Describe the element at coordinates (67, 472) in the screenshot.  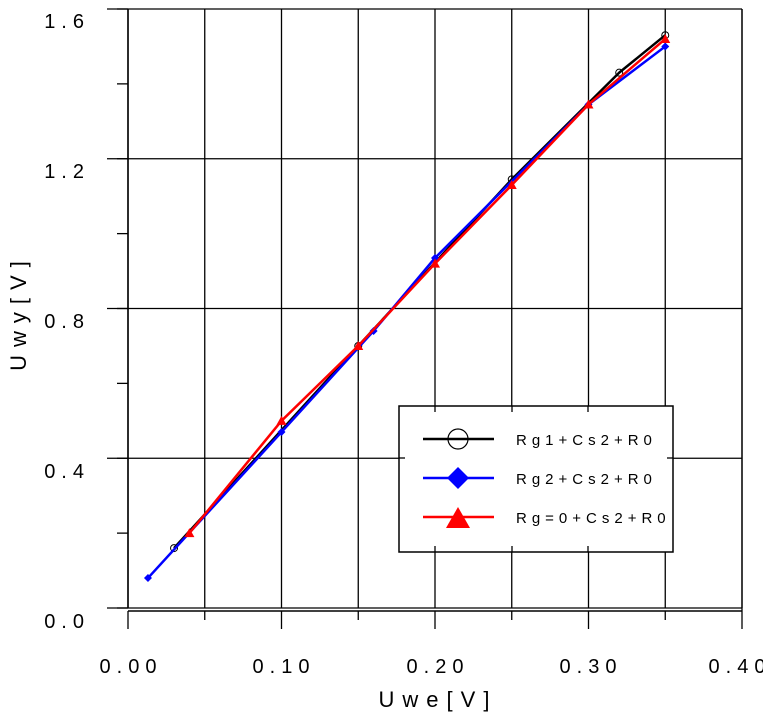
I see `y-tick-label: 0.4` at that location.